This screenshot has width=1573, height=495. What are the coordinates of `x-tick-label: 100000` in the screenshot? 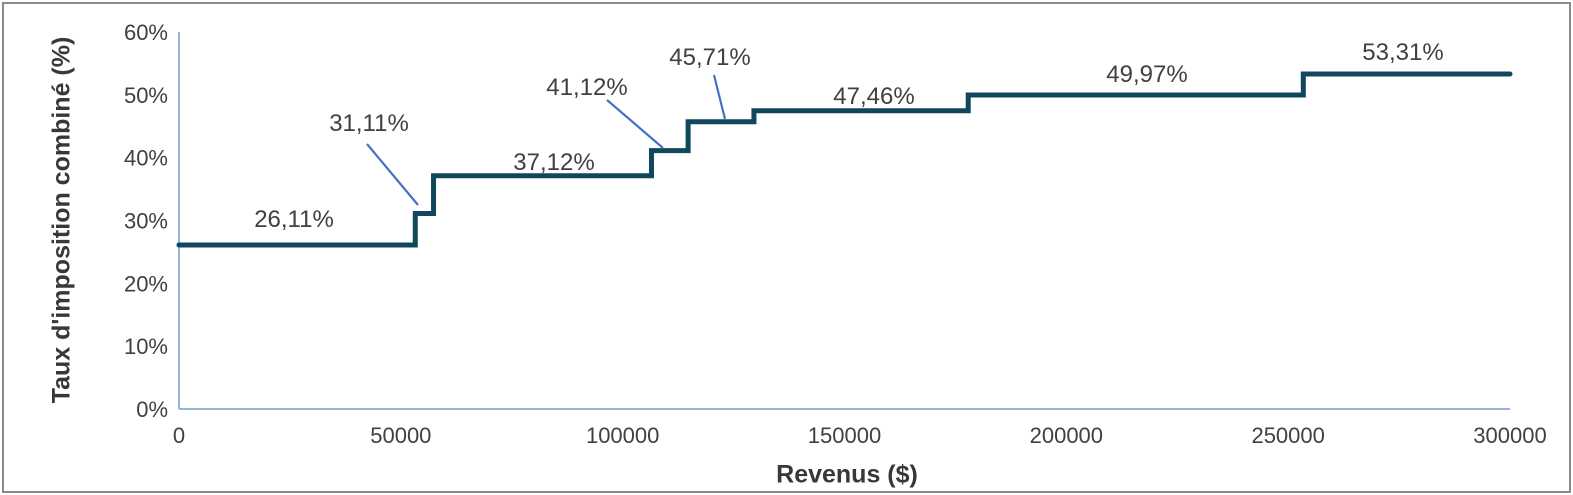 It's located at (622, 435).